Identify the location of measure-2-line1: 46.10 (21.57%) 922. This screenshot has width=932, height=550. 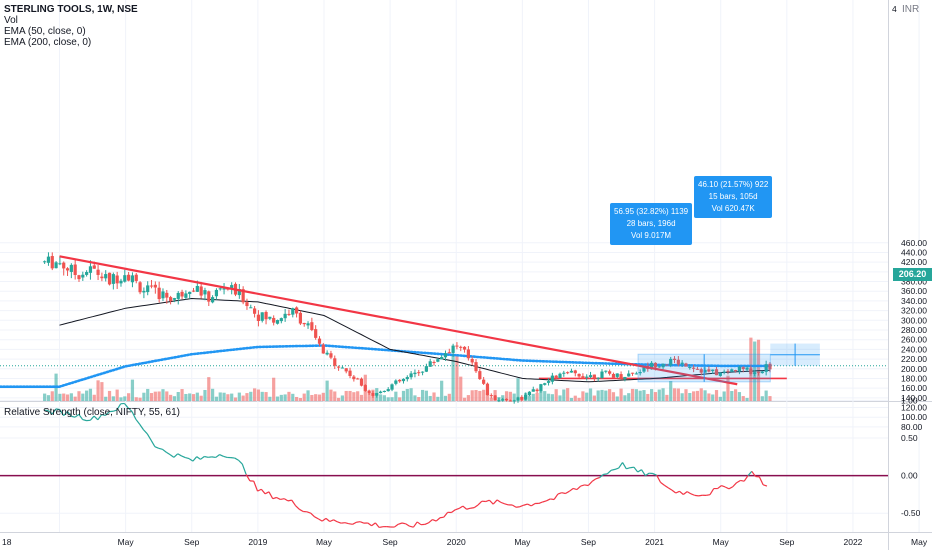
(733, 184).